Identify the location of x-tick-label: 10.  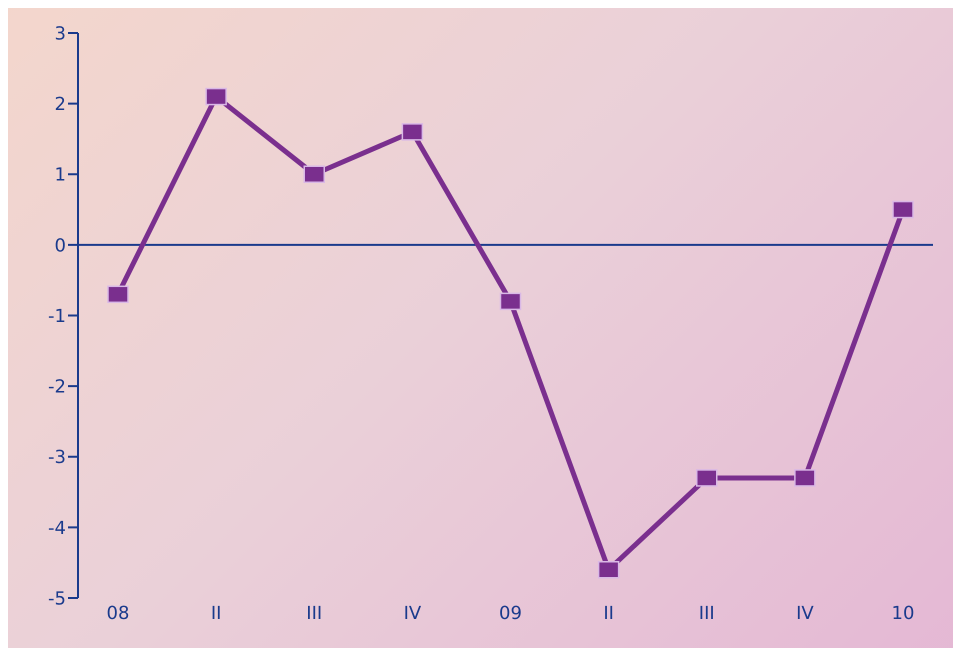
(903, 613).